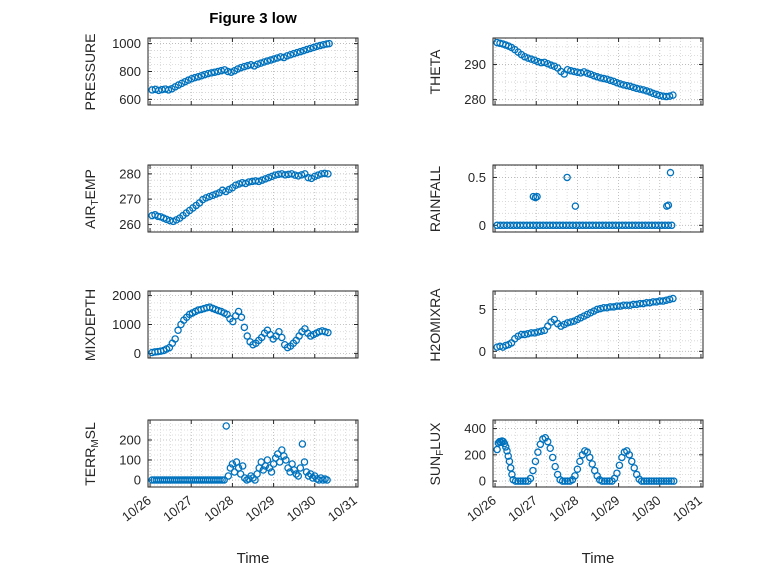  Describe the element at coordinates (130, 71) in the screenshot. I see `svg-text: 800` at that location.